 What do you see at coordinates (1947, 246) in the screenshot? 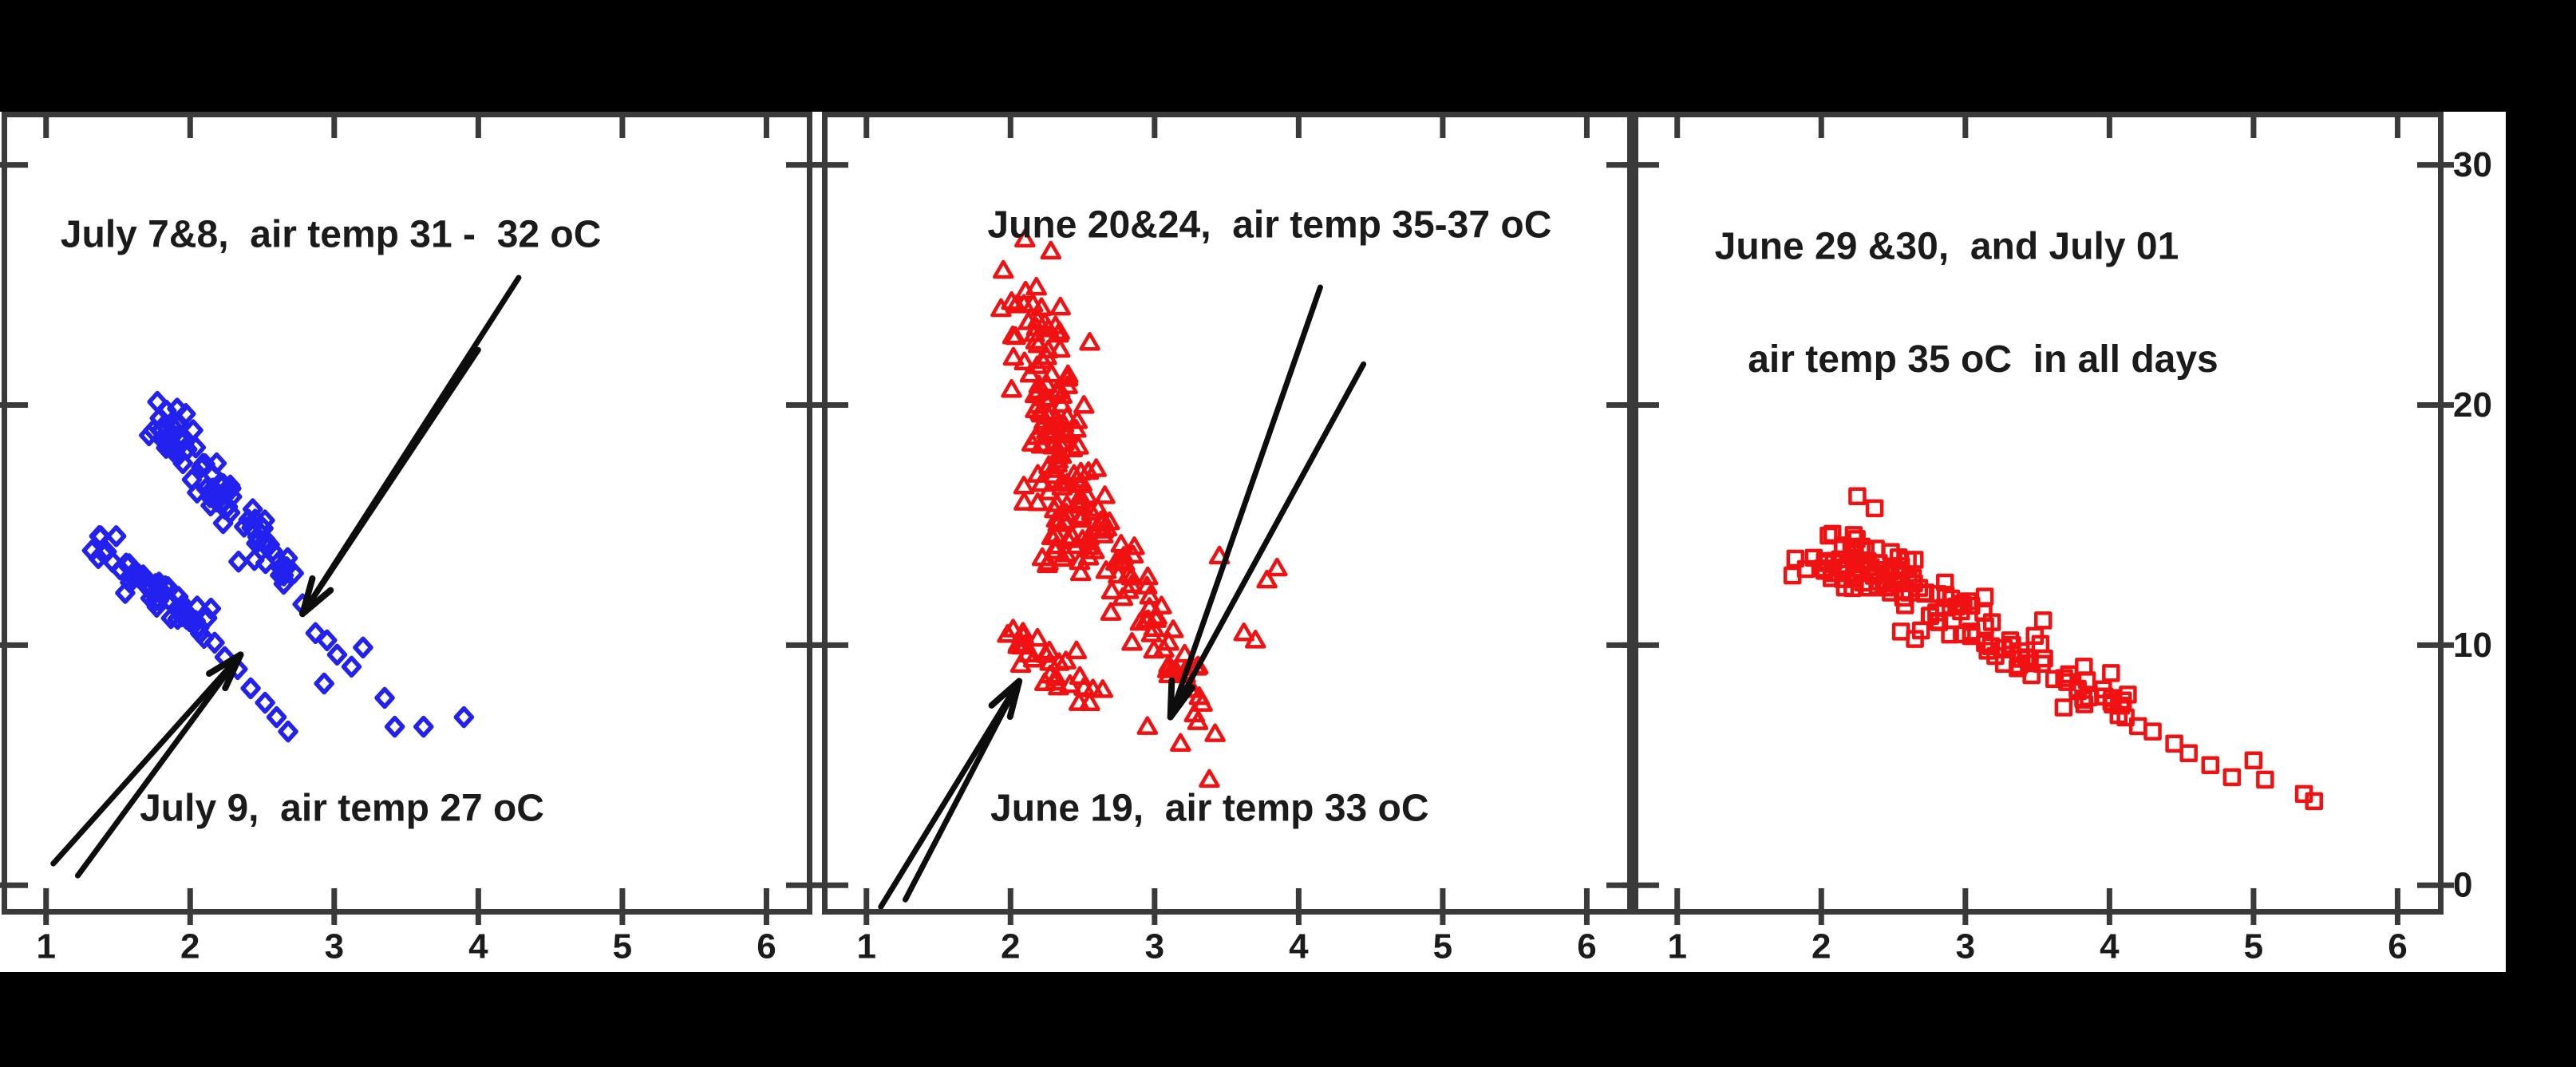
I see `annotation-text: June 29 &30, and July 01` at bounding box center [1947, 246].